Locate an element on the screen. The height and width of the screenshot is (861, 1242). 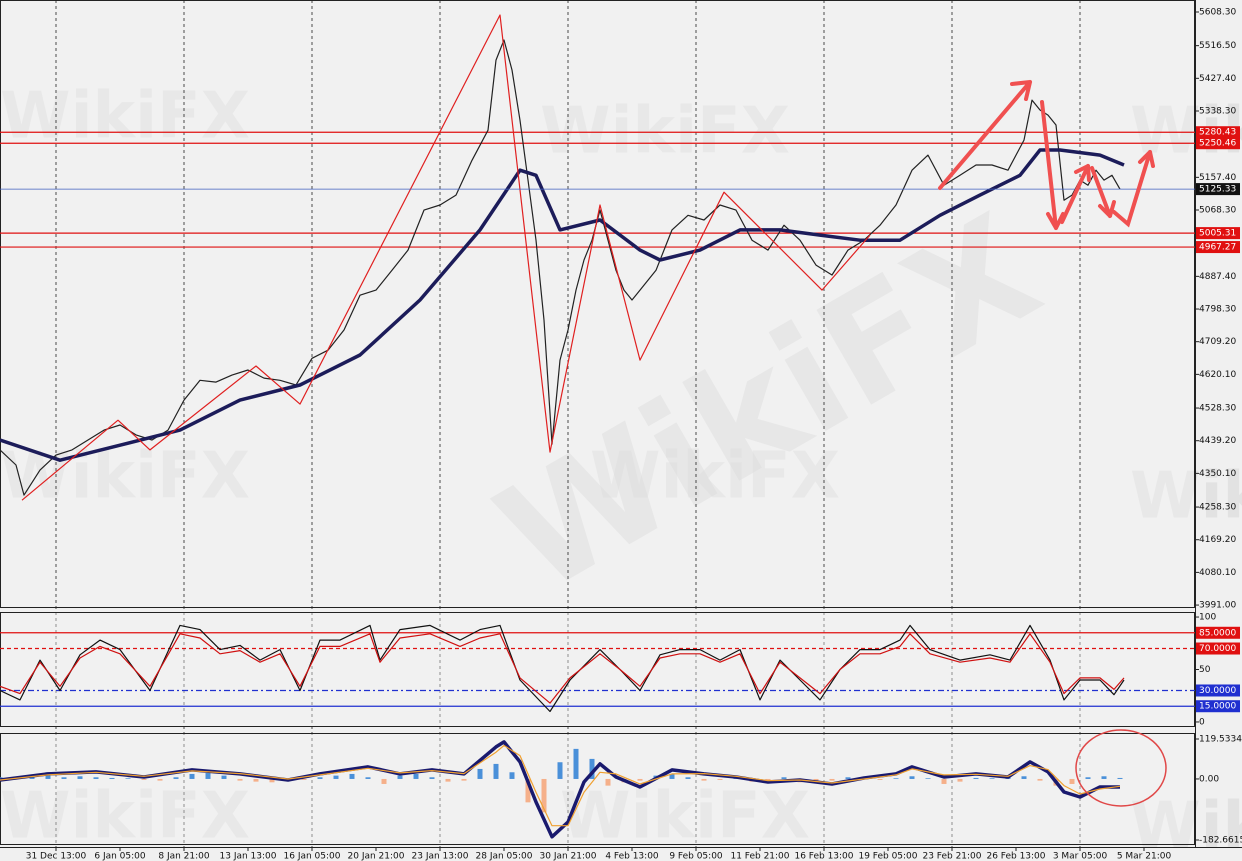
y-tick-label: 119.5334 is located at coordinates (1220, 740).